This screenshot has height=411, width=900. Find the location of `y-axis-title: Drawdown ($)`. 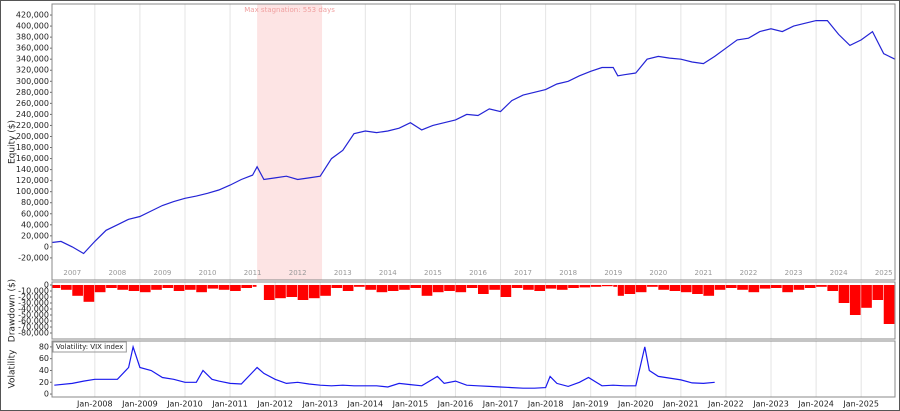

y-axis-title: Drawdown ($) is located at coordinates (13, 310).